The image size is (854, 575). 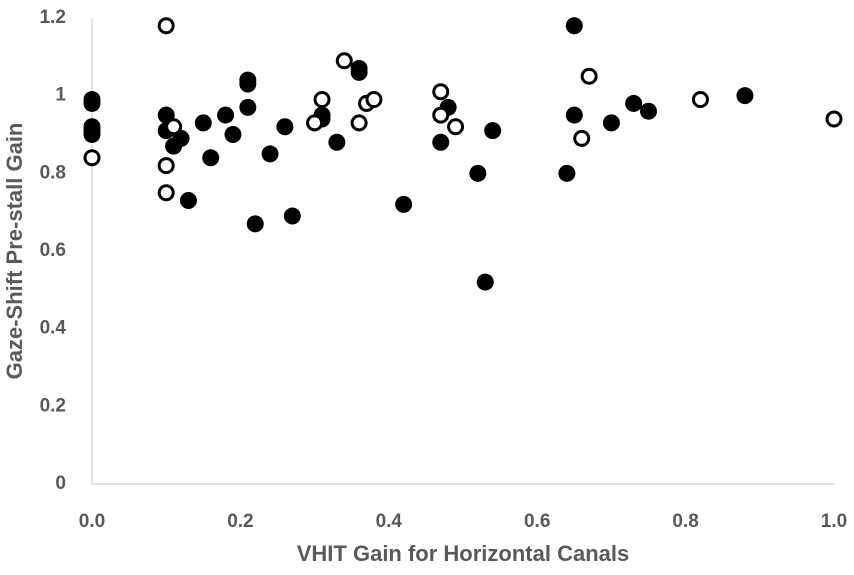 I want to click on y-tick-label: 0, so click(x=60, y=483).